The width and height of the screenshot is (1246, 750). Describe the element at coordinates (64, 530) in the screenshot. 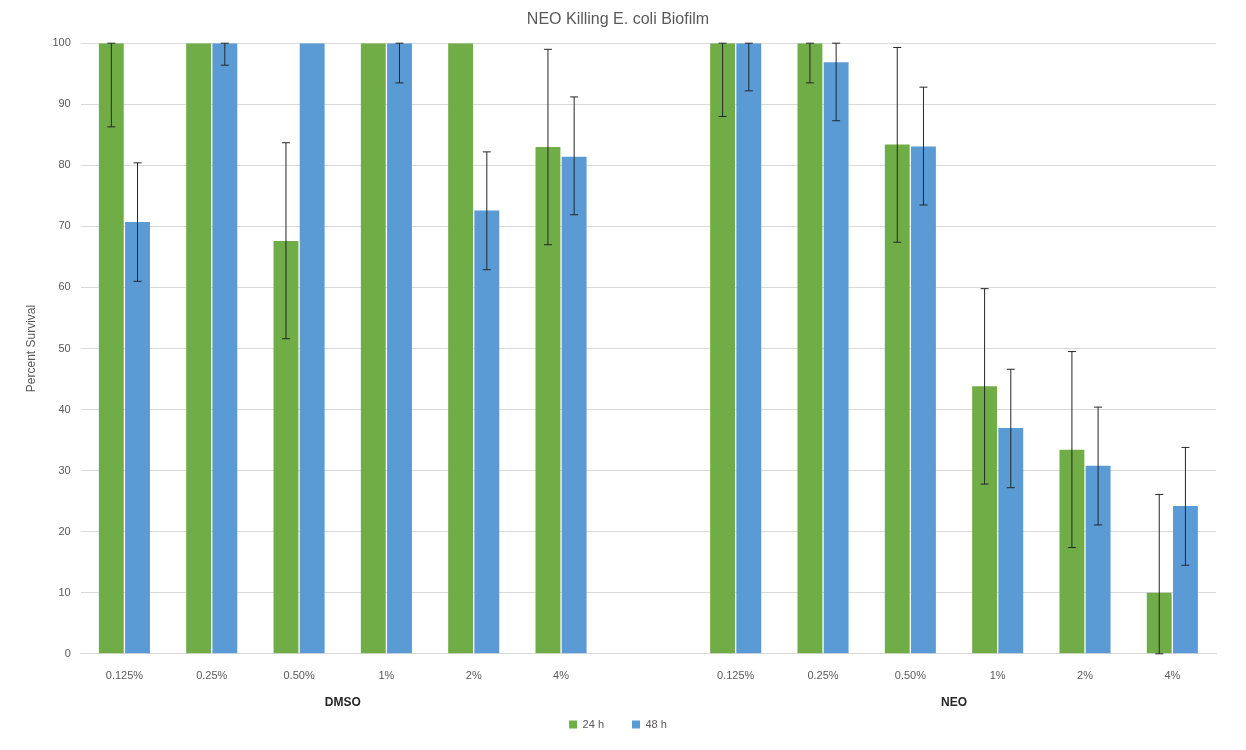

I see `y-tick-label: 20` at that location.